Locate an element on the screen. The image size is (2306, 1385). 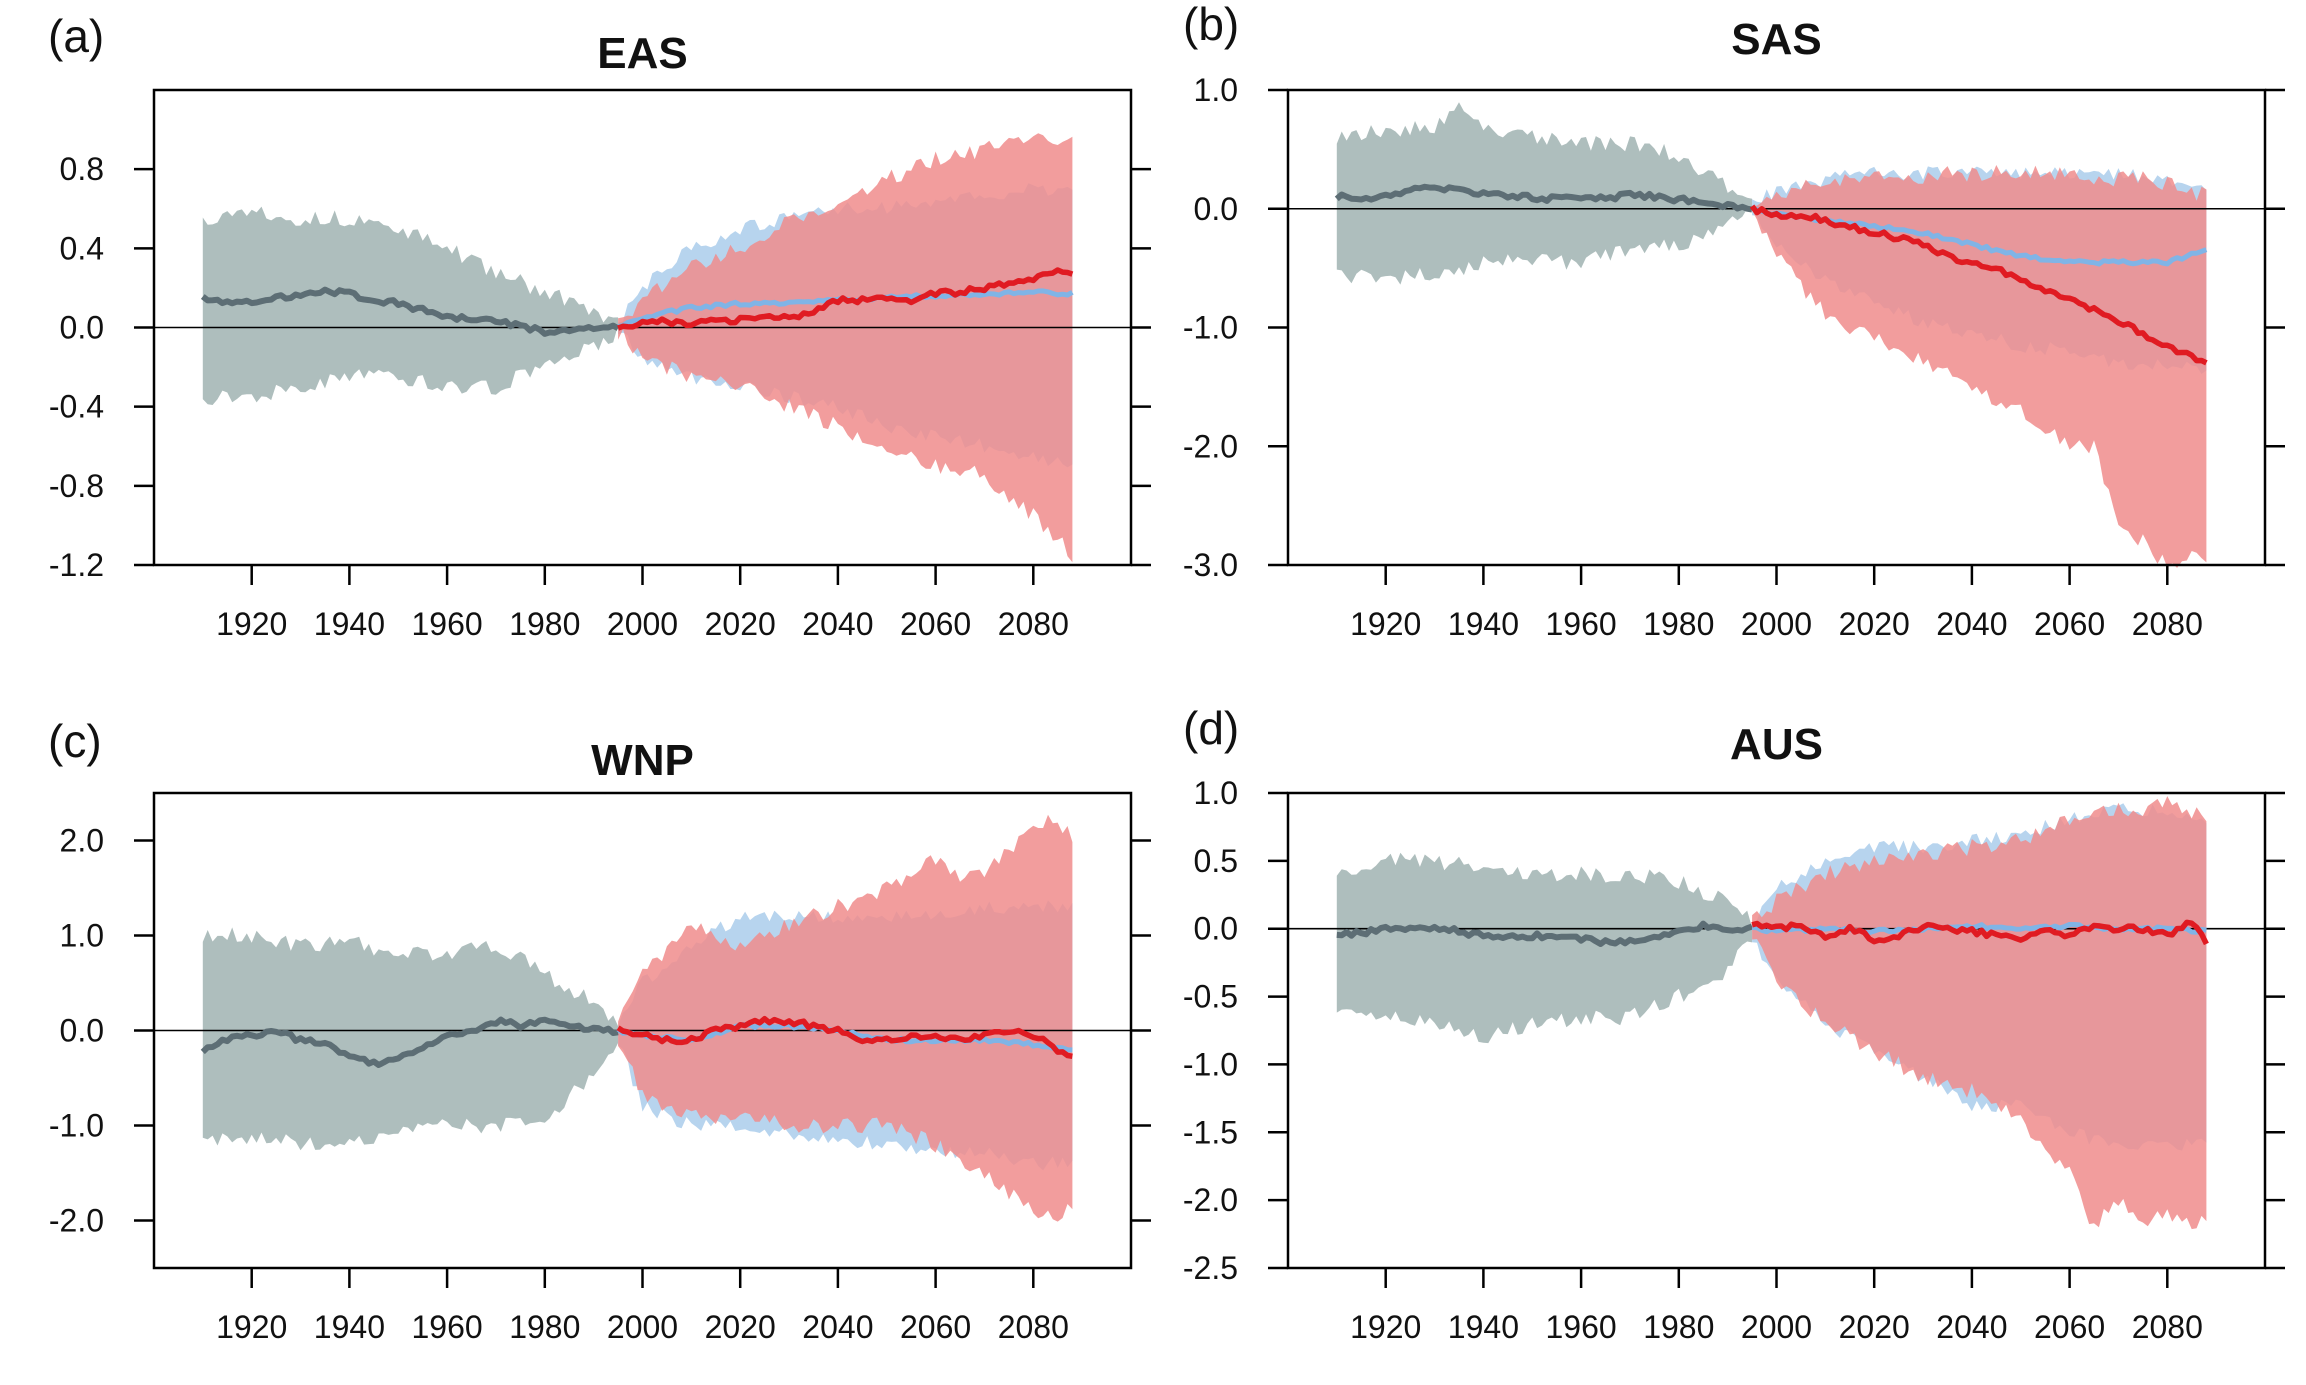
y-tick-label: -0.5 is located at coordinates (1210, 997).